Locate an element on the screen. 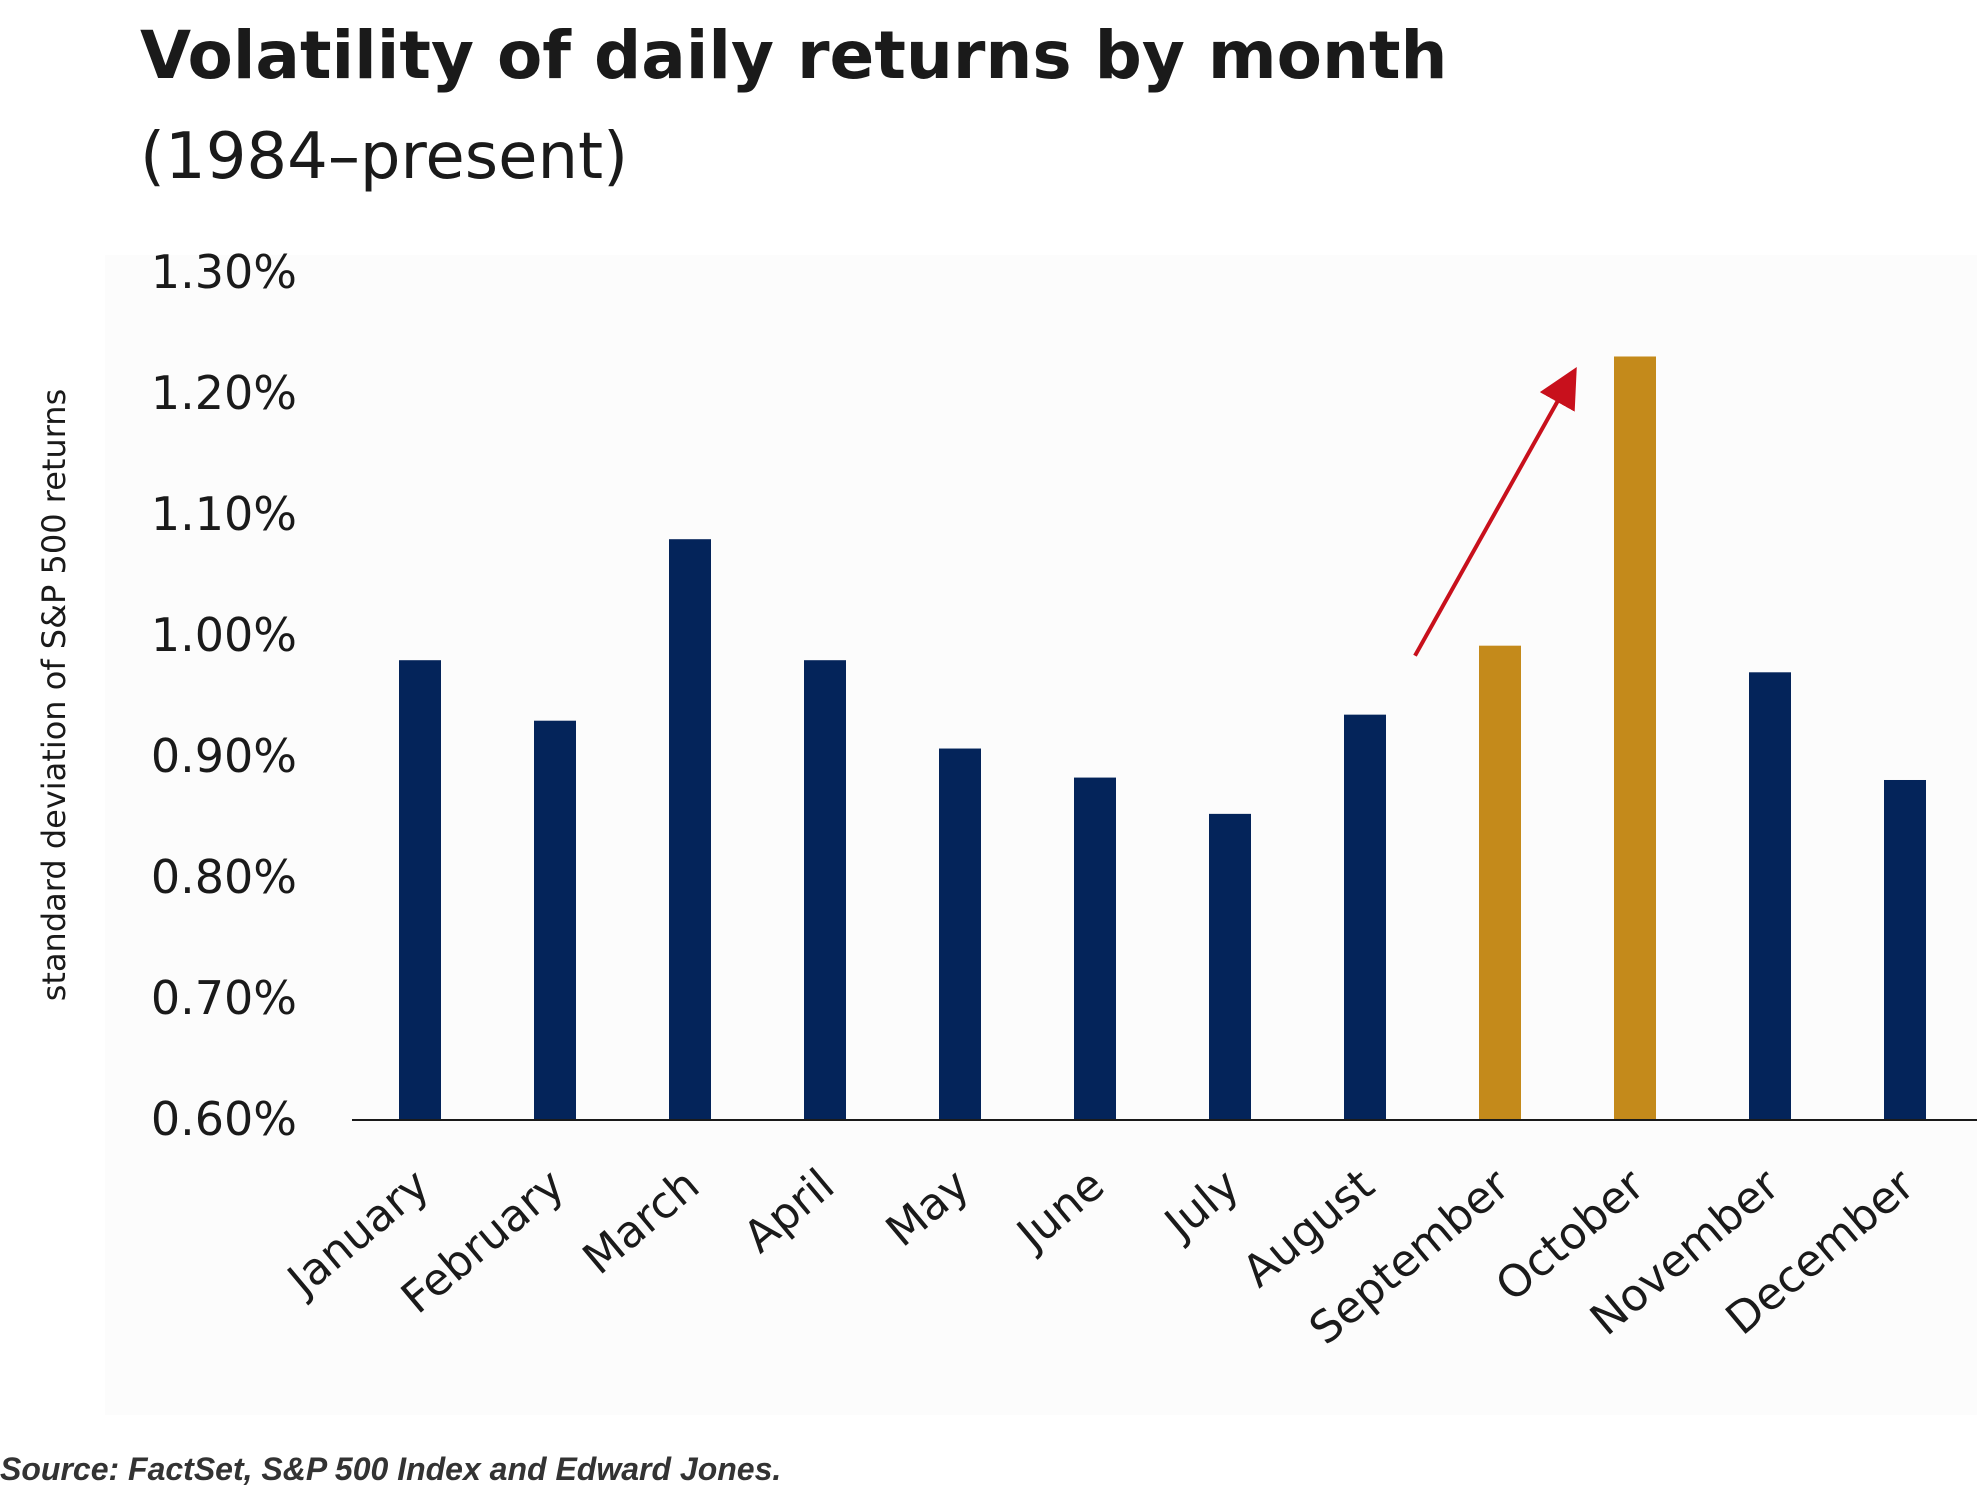 The height and width of the screenshot is (1500, 1977). y-tick-label: 0.70% is located at coordinates (224, 998).